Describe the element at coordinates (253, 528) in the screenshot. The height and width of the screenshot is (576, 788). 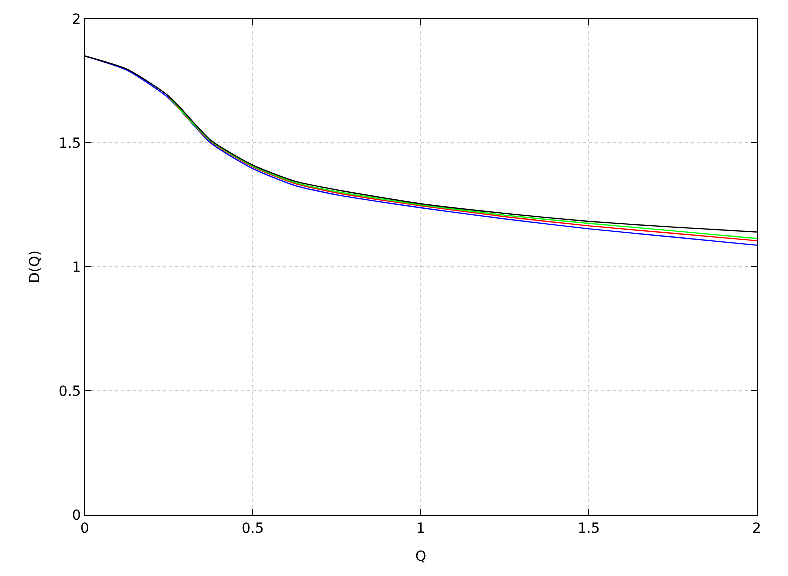
I see `x-tick-label: 0.5` at that location.